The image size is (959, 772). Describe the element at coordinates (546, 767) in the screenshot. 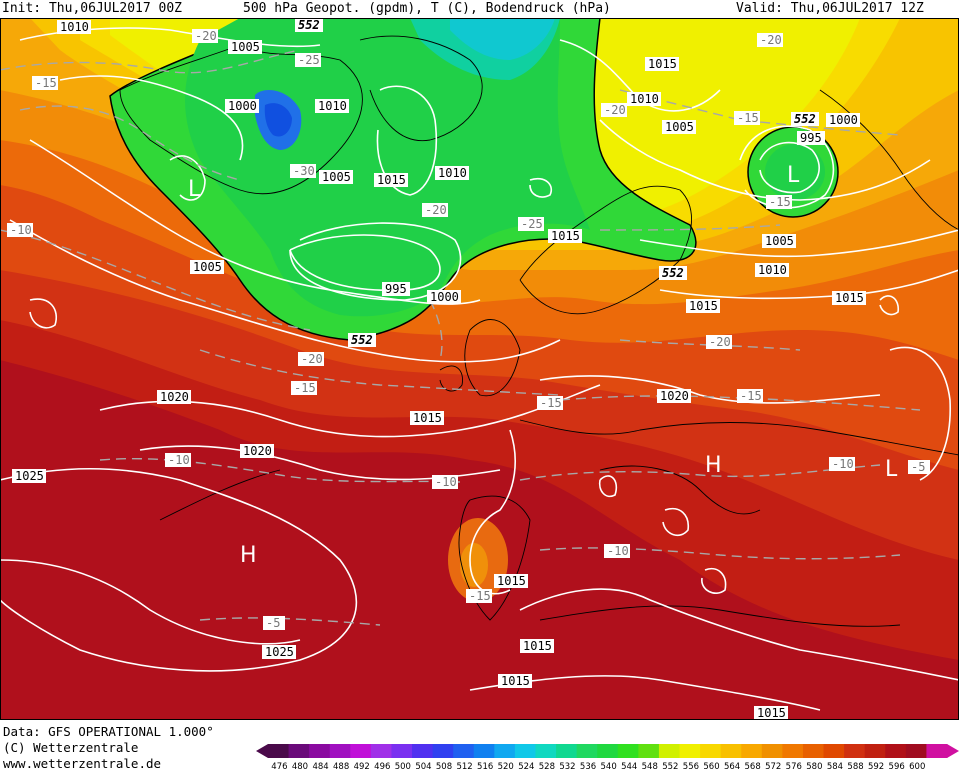

I see `scale-tick-label: 528` at that location.